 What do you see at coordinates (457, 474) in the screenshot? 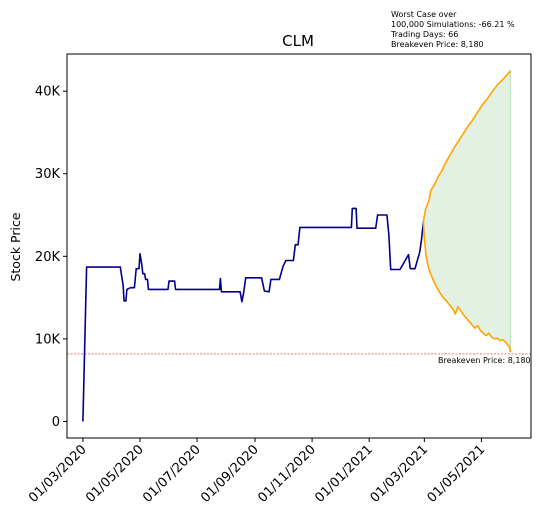
I see `x-tick-label: 01/05/2021` at bounding box center [457, 474].